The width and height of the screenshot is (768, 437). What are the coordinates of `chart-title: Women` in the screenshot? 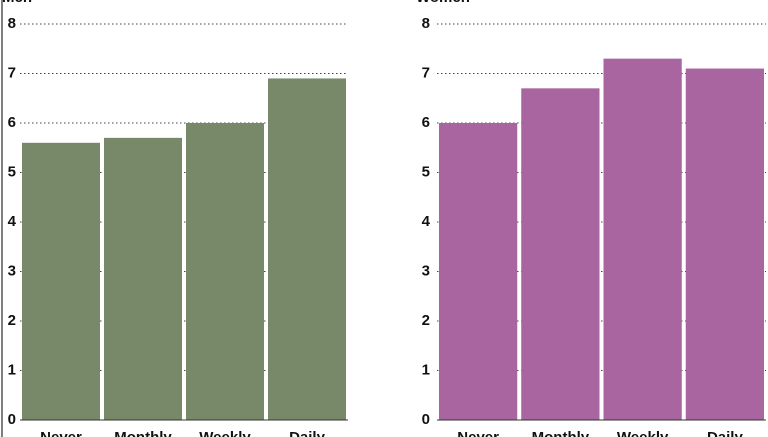 It's located at (443, 3).